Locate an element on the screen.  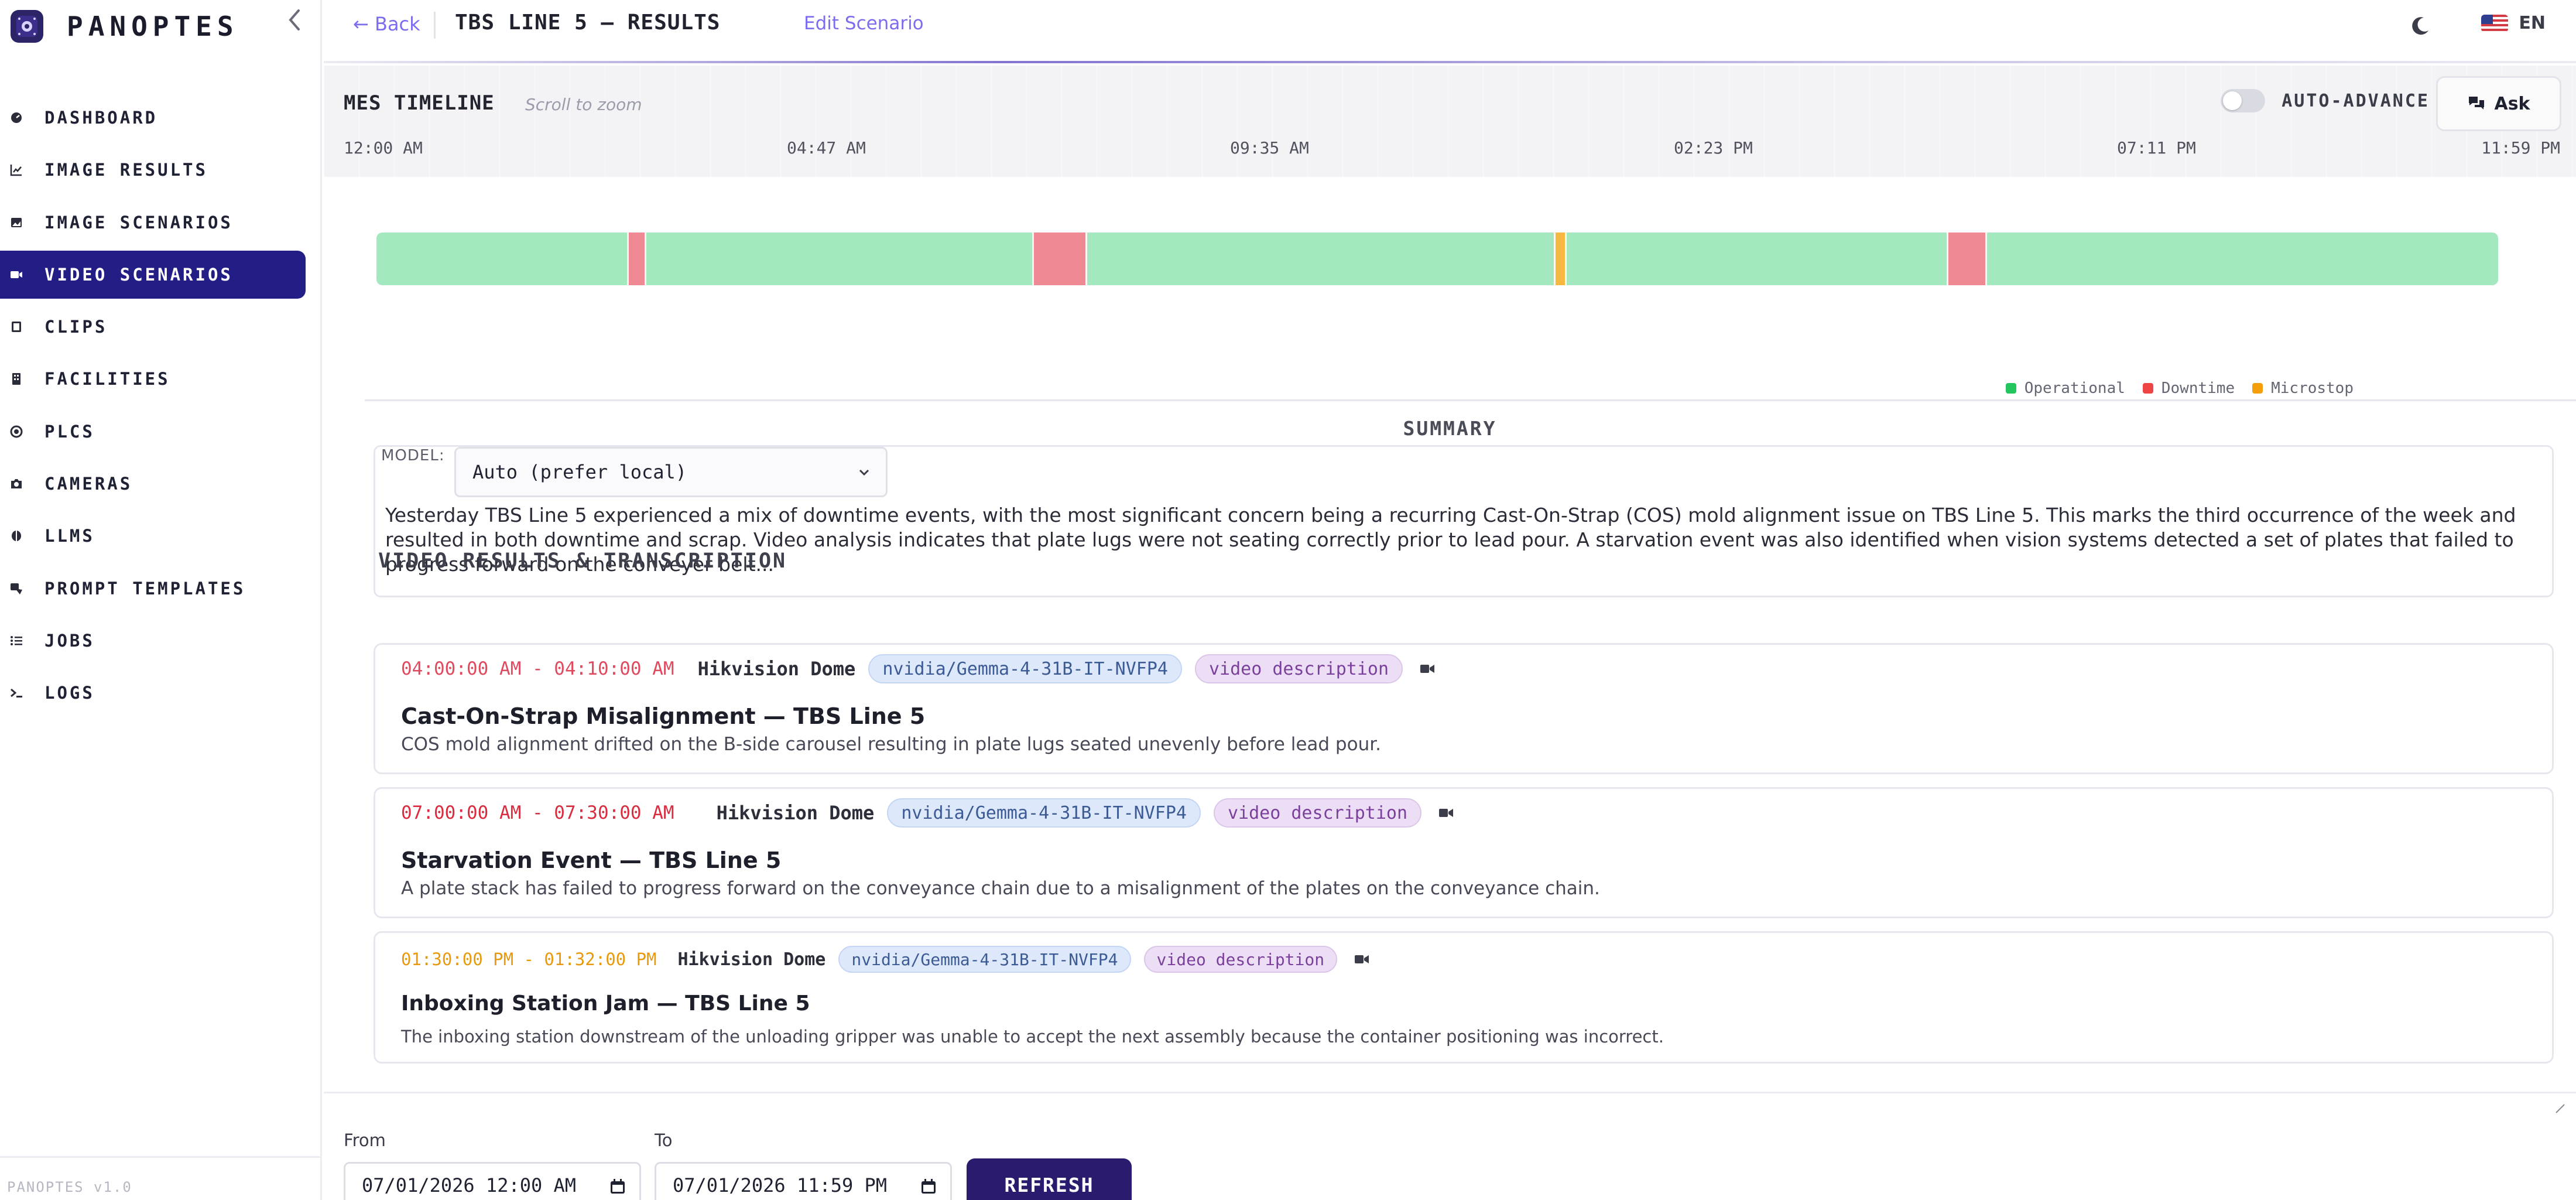
model-label: MODEL: is located at coordinates (413, 455).